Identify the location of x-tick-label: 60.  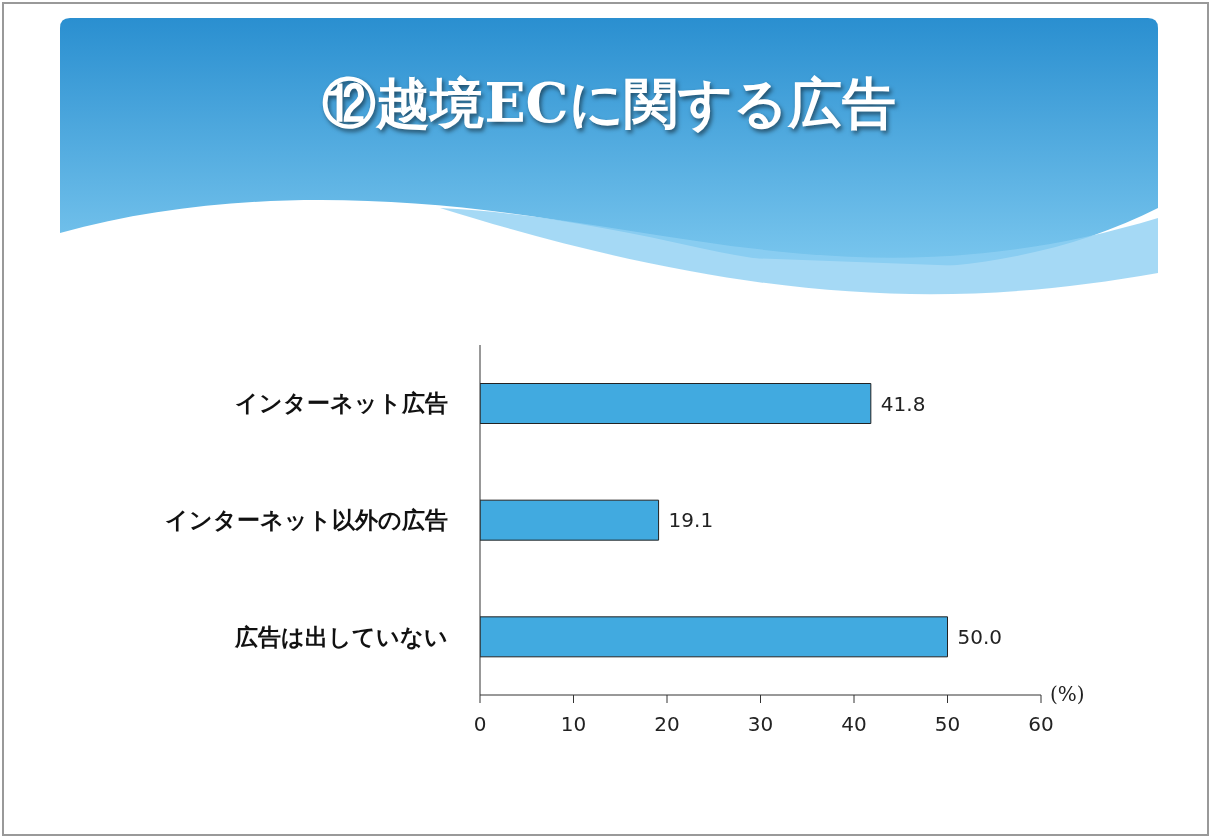
(1041, 724).